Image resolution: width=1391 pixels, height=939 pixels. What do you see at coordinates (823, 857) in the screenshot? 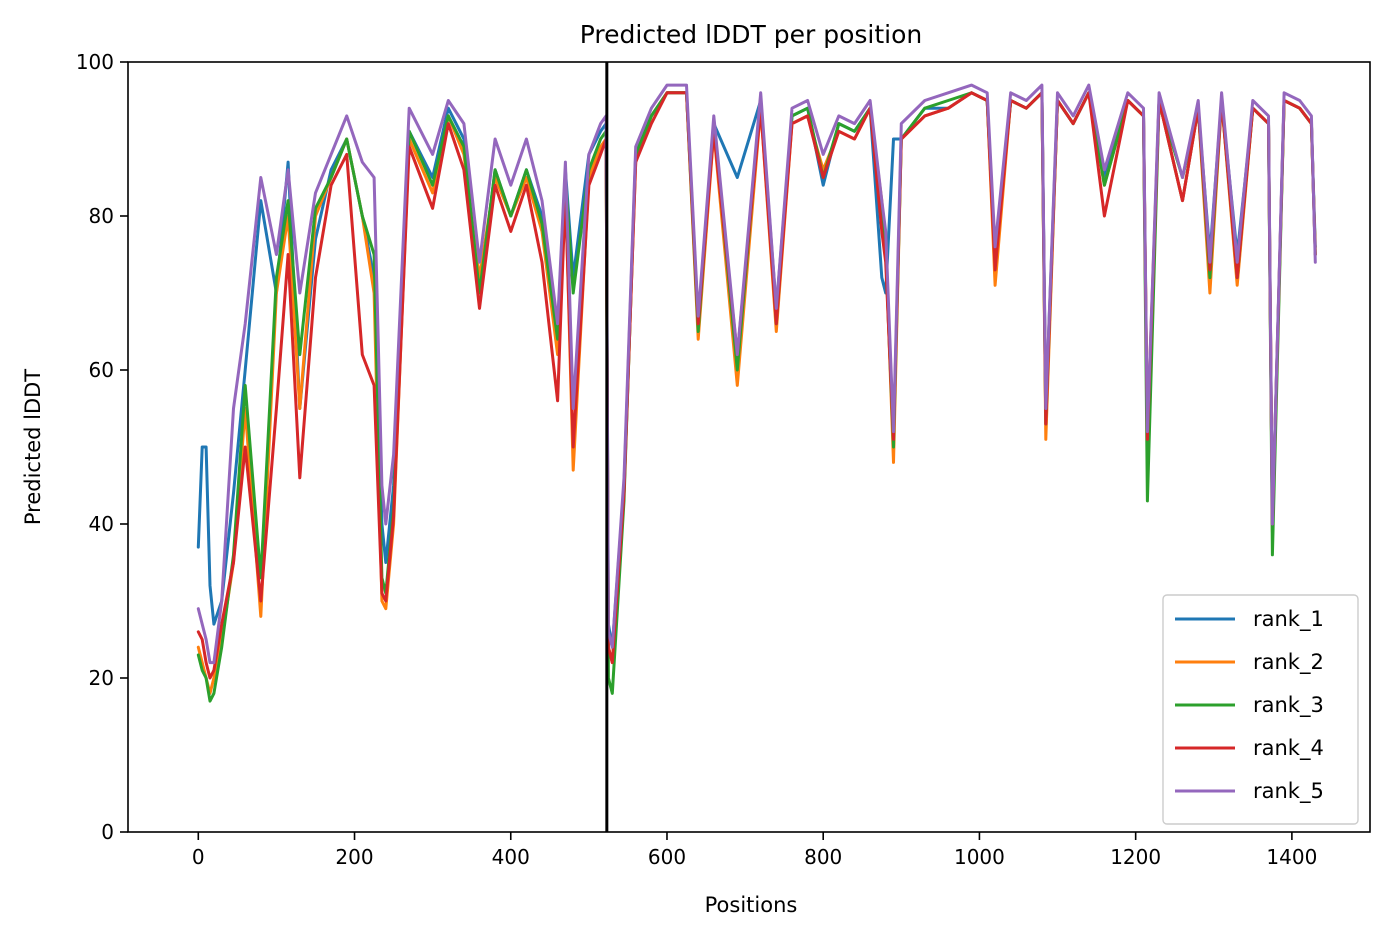
I see `x-tick-label: 800` at bounding box center [823, 857].